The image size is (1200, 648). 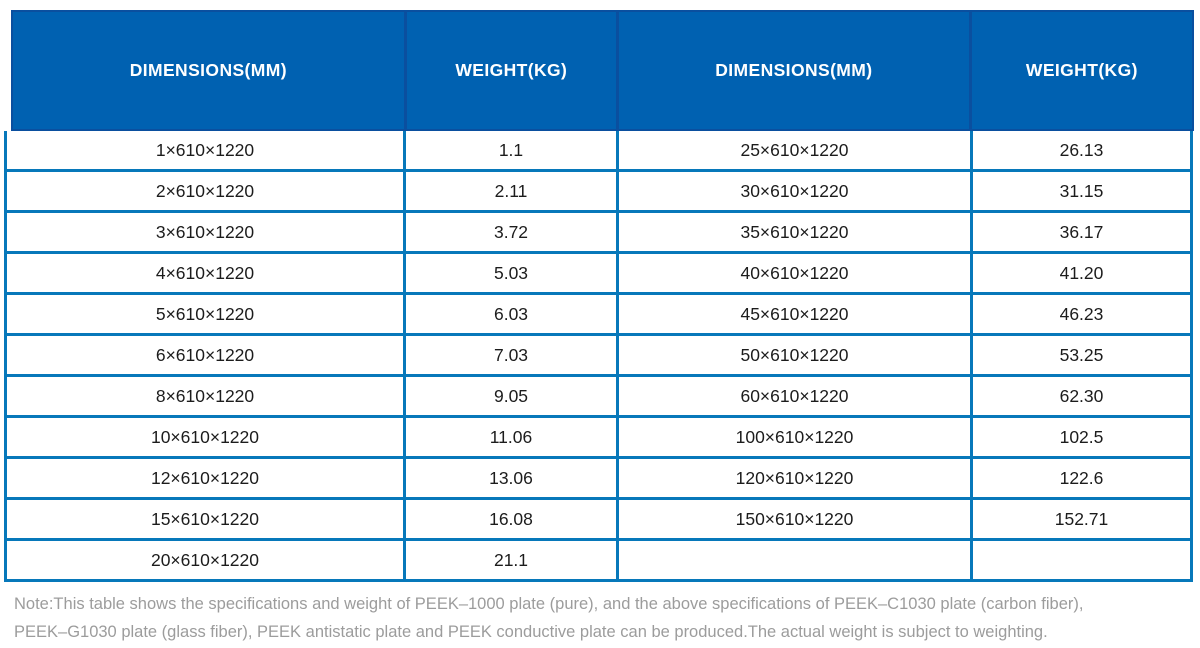 I want to click on dimensions-cell: 15×610×1220, so click(x=206, y=519).